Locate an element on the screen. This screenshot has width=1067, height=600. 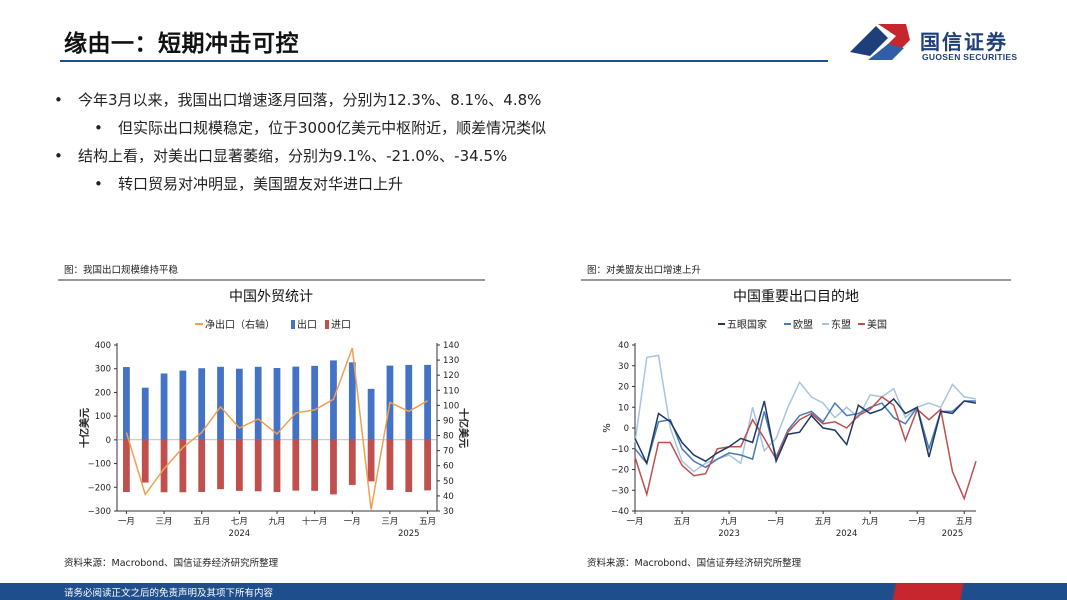
logo-subtext: GUOSEN SECURITIES is located at coordinates (970, 57).